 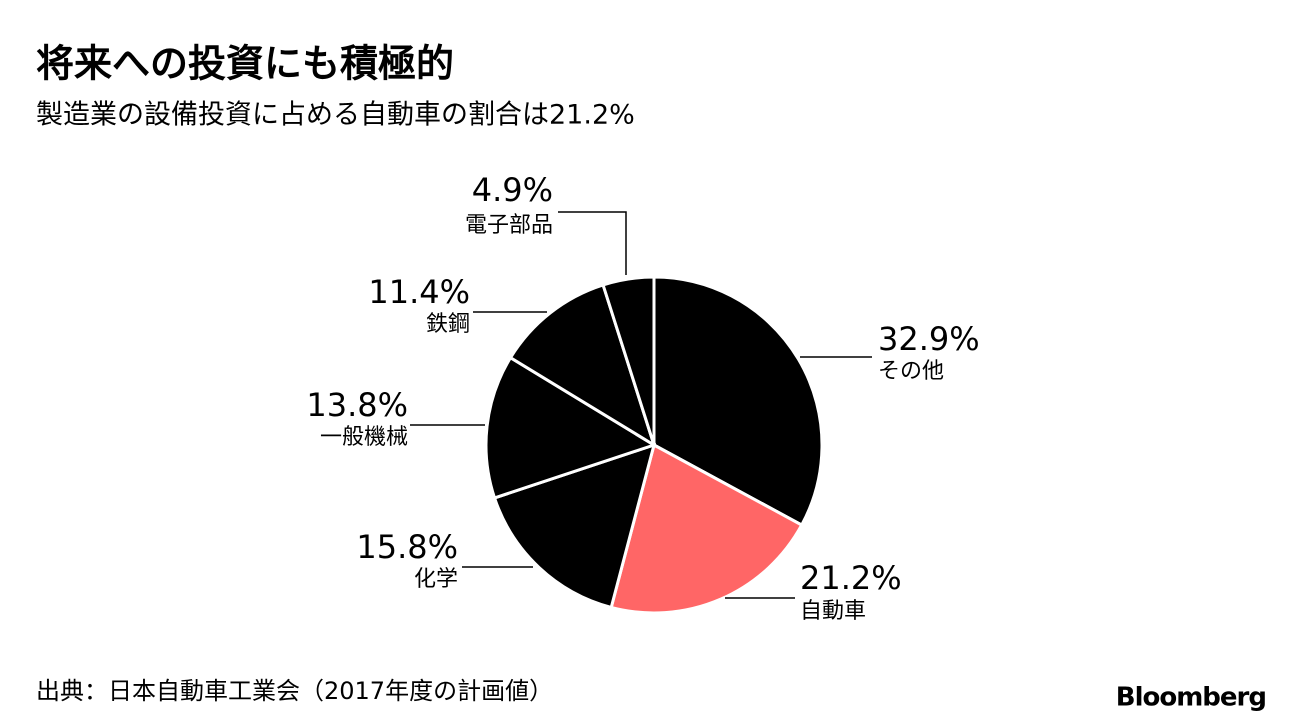 What do you see at coordinates (1191, 698) in the screenshot?
I see `brand: Bloomberg` at bounding box center [1191, 698].